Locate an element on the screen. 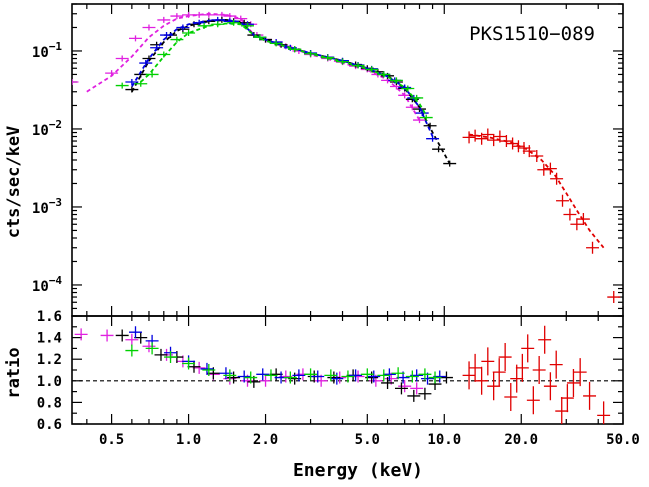 The height and width of the screenshot is (487, 649). x-tick-label: 1.0 is located at coordinates (188, 440).